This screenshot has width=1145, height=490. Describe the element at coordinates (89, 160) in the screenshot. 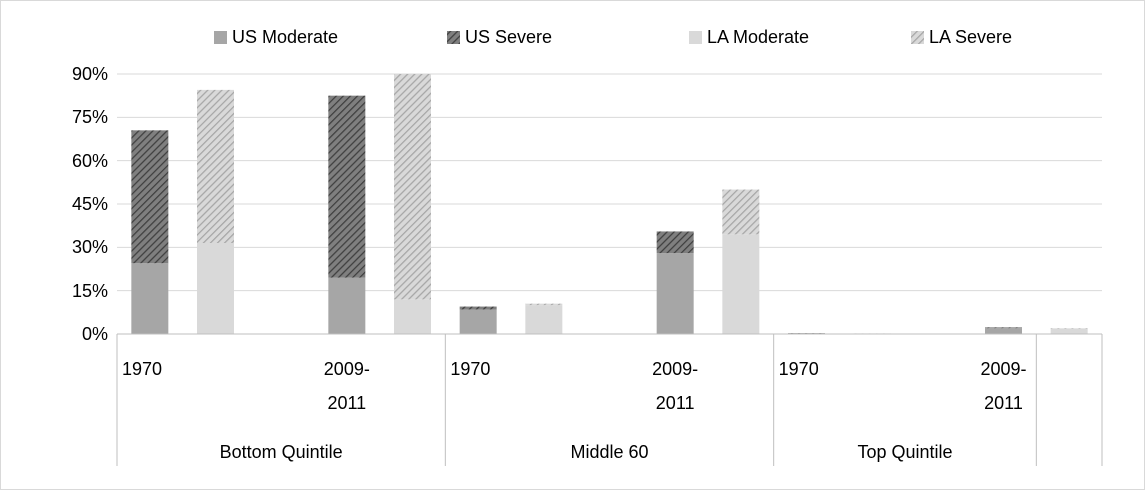

I see `y-tick-label: 60%` at that location.